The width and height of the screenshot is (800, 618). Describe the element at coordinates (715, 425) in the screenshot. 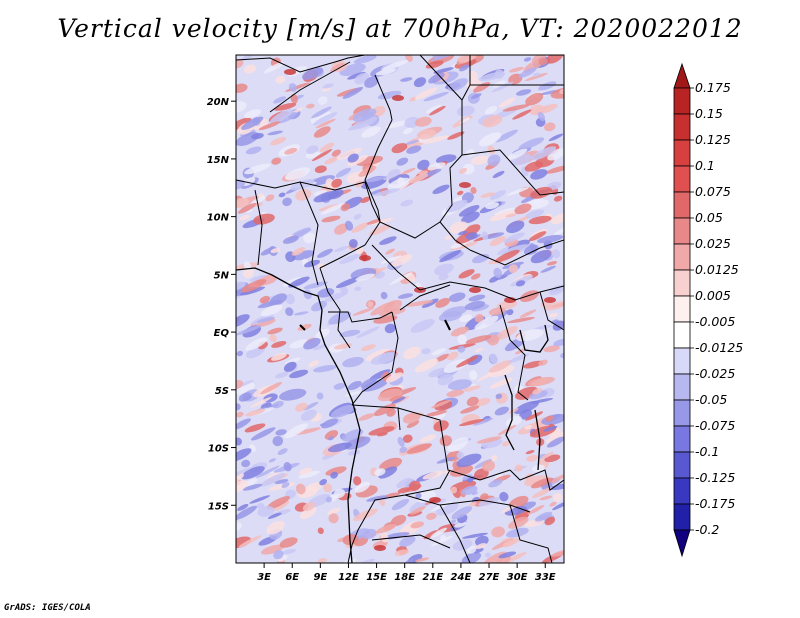

I see `colorbar-label: -0.075` at that location.